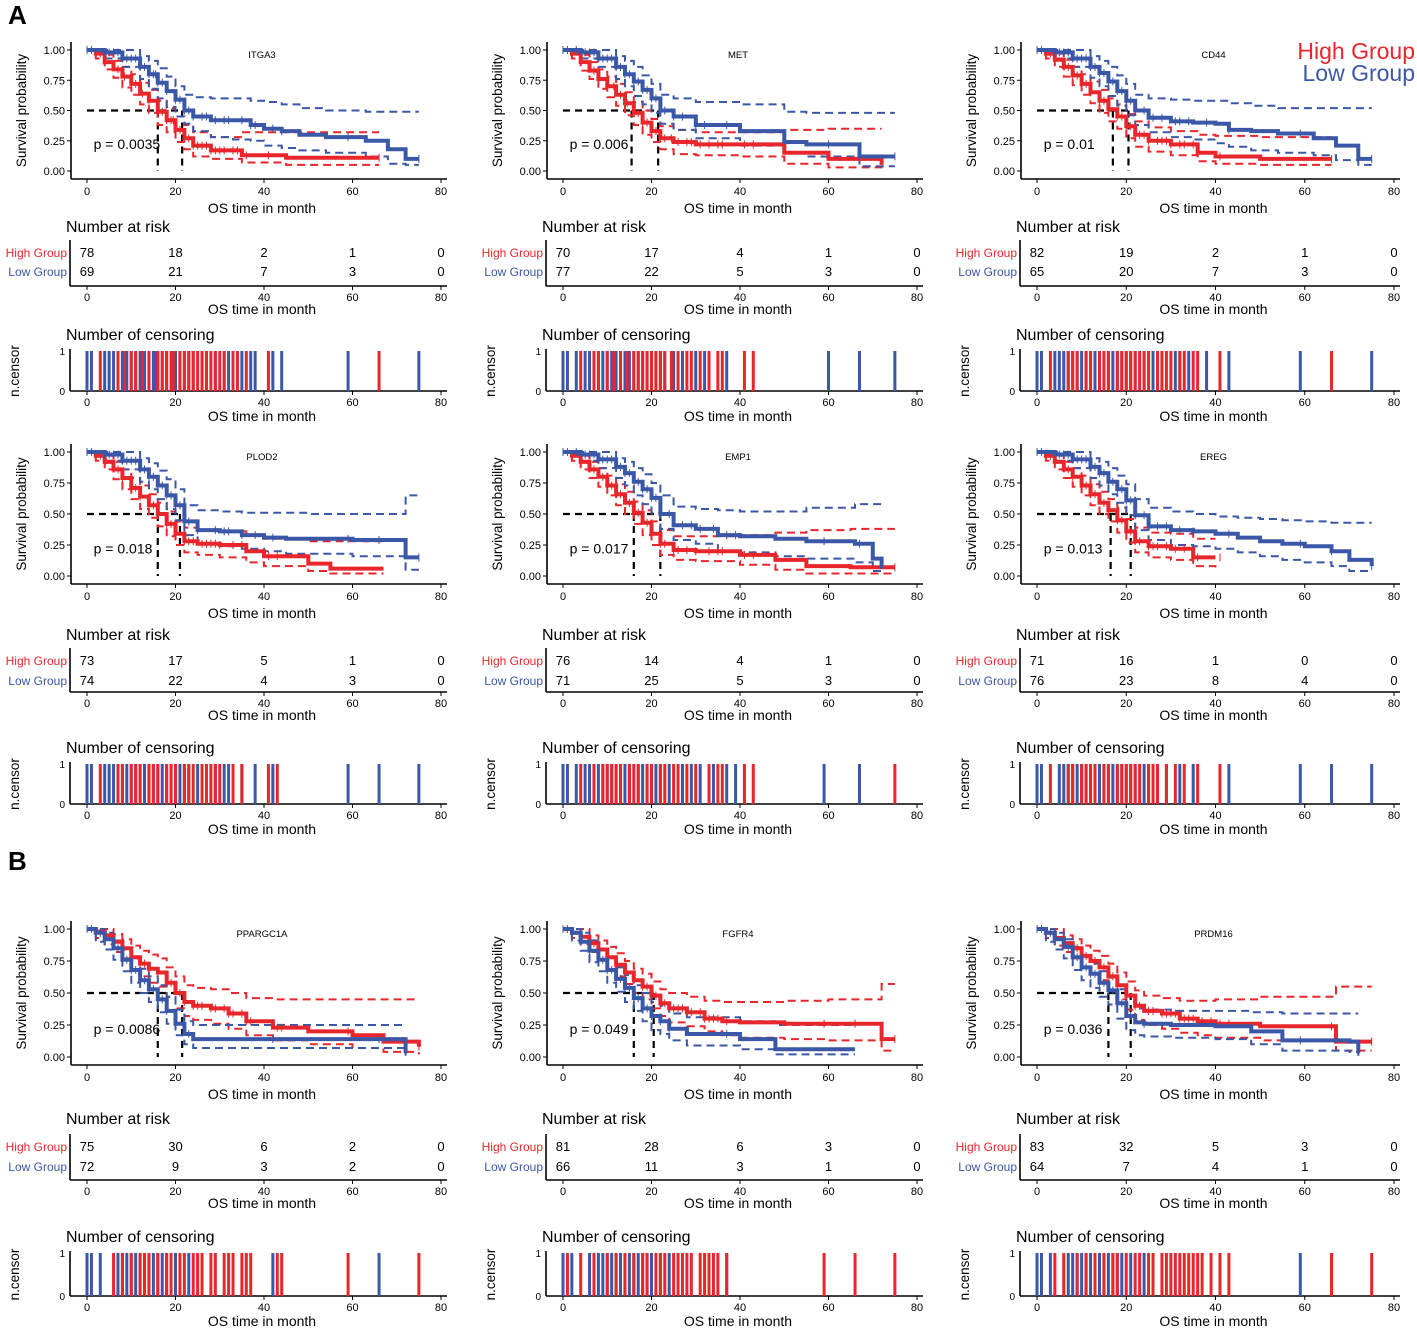 Image resolution: width=1417 pixels, height=1329 pixels. I want to click on x-axis-label: OS time in month, so click(1213, 613).